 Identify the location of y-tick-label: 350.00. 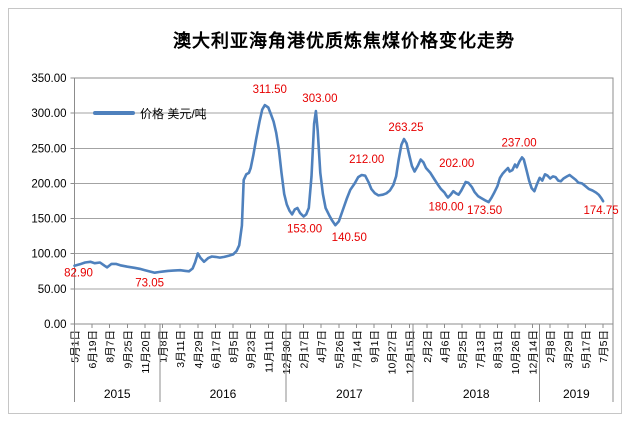
(48, 79).